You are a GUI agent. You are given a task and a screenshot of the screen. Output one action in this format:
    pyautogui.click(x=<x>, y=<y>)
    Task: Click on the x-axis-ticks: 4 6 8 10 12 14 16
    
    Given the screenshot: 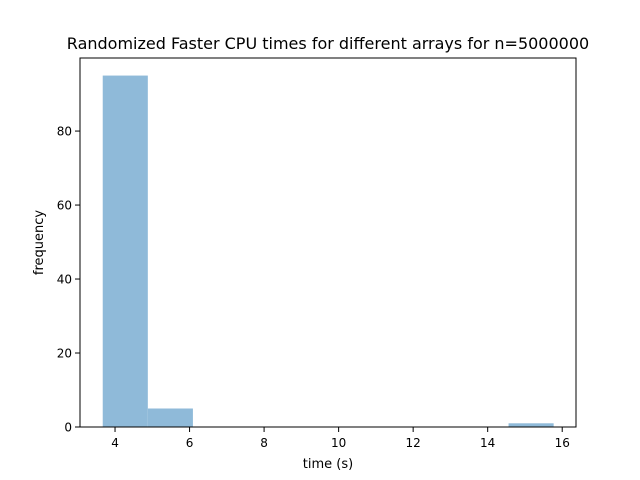 What is the action you would take?
    pyautogui.click(x=340, y=438)
    